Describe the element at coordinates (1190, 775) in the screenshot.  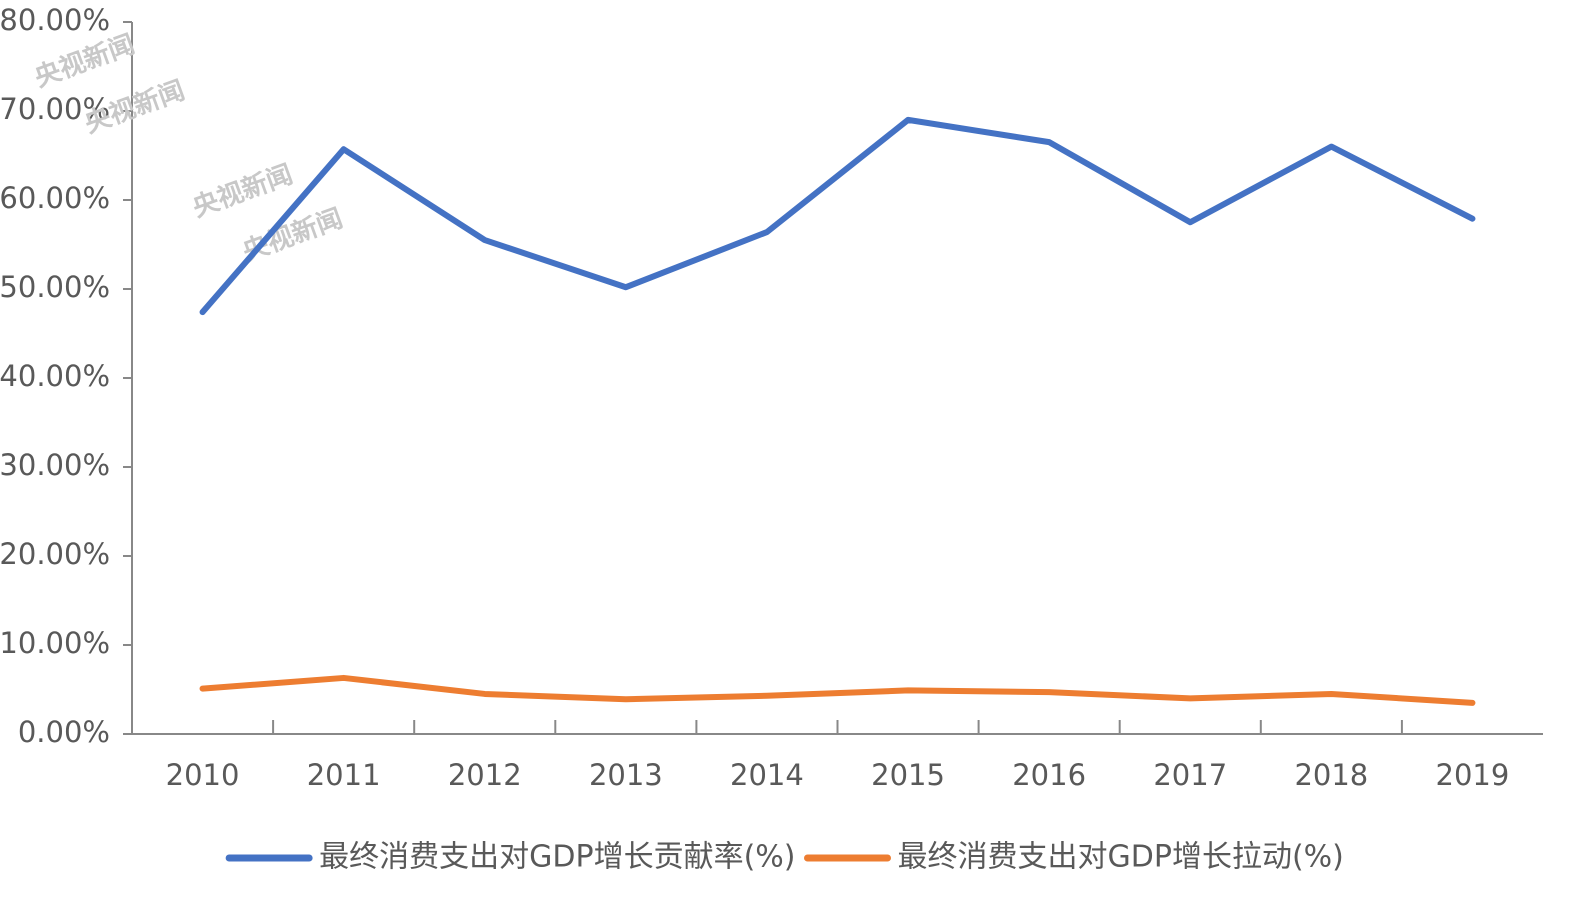
I see `x-tick-label: 2017` at that location.